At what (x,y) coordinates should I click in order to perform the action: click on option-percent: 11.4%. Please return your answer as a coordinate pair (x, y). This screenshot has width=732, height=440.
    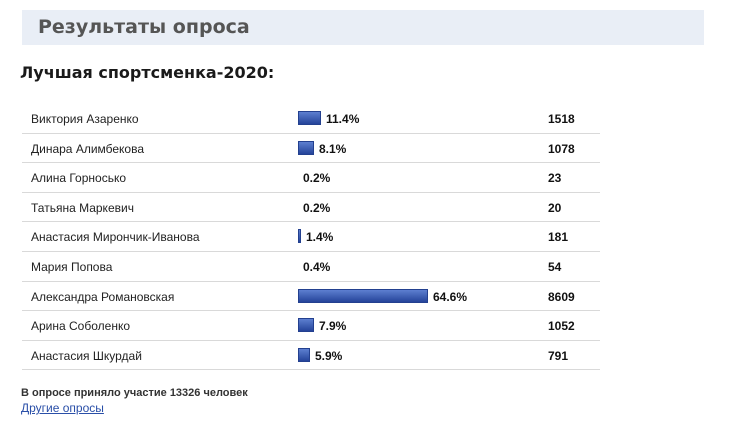
    Looking at the image, I should click on (343, 119).